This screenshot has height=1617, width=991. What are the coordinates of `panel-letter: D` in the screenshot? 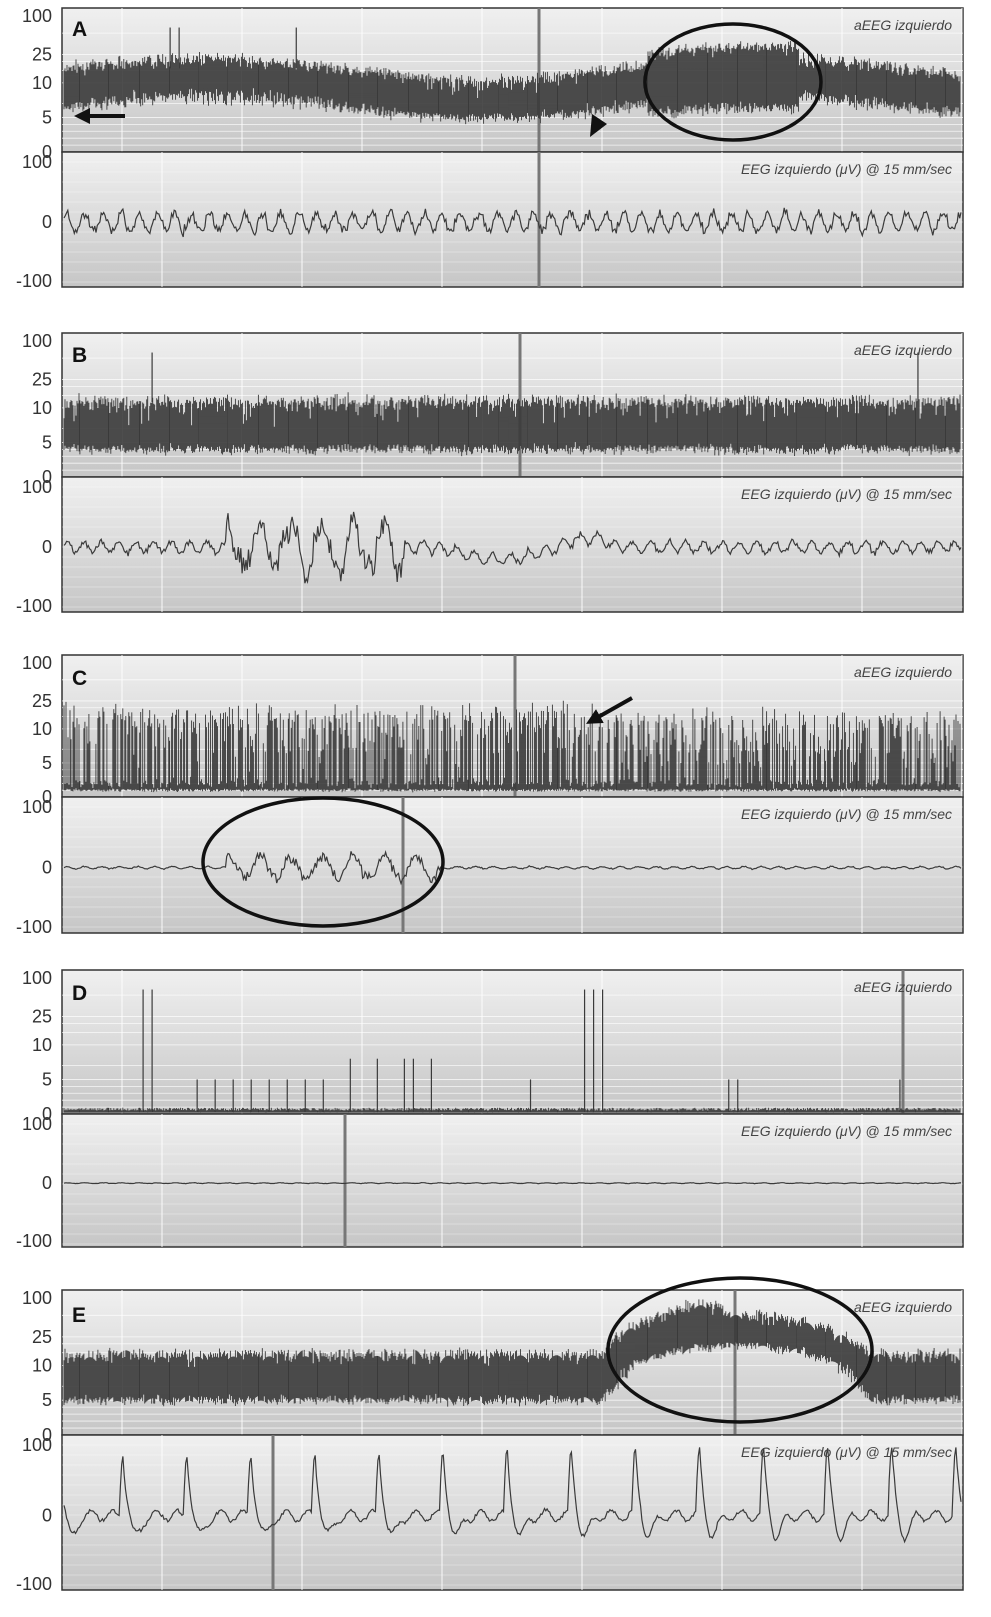 It's located at (79, 993).